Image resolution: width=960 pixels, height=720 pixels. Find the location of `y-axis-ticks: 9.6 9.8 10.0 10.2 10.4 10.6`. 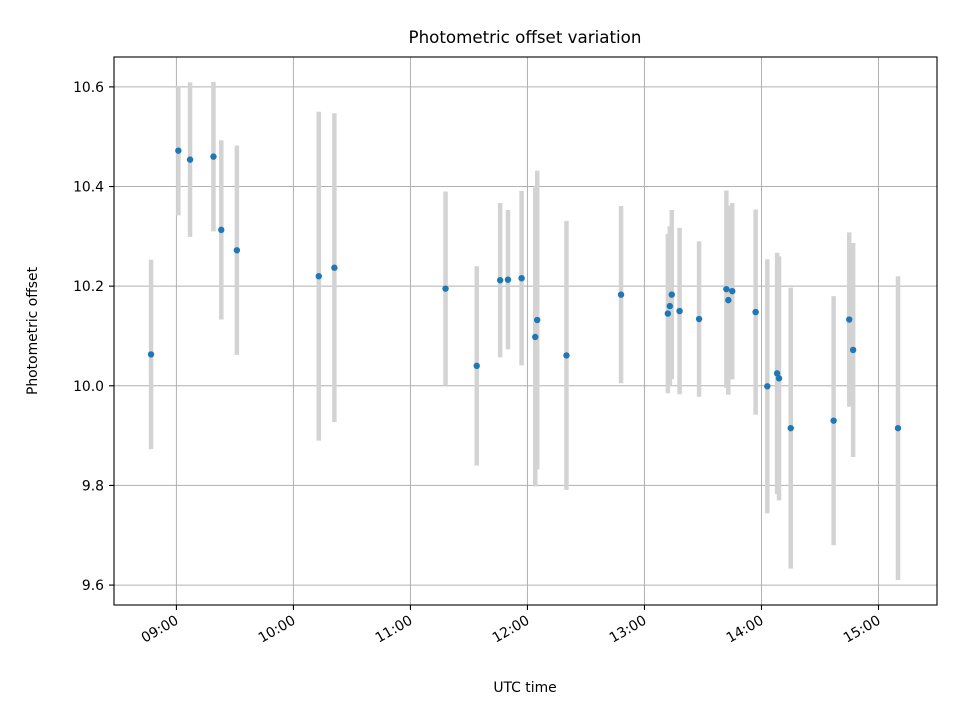

y-axis-ticks: 9.6 9.8 10.0 10.2 10.4 10.6 is located at coordinates (93, 337).